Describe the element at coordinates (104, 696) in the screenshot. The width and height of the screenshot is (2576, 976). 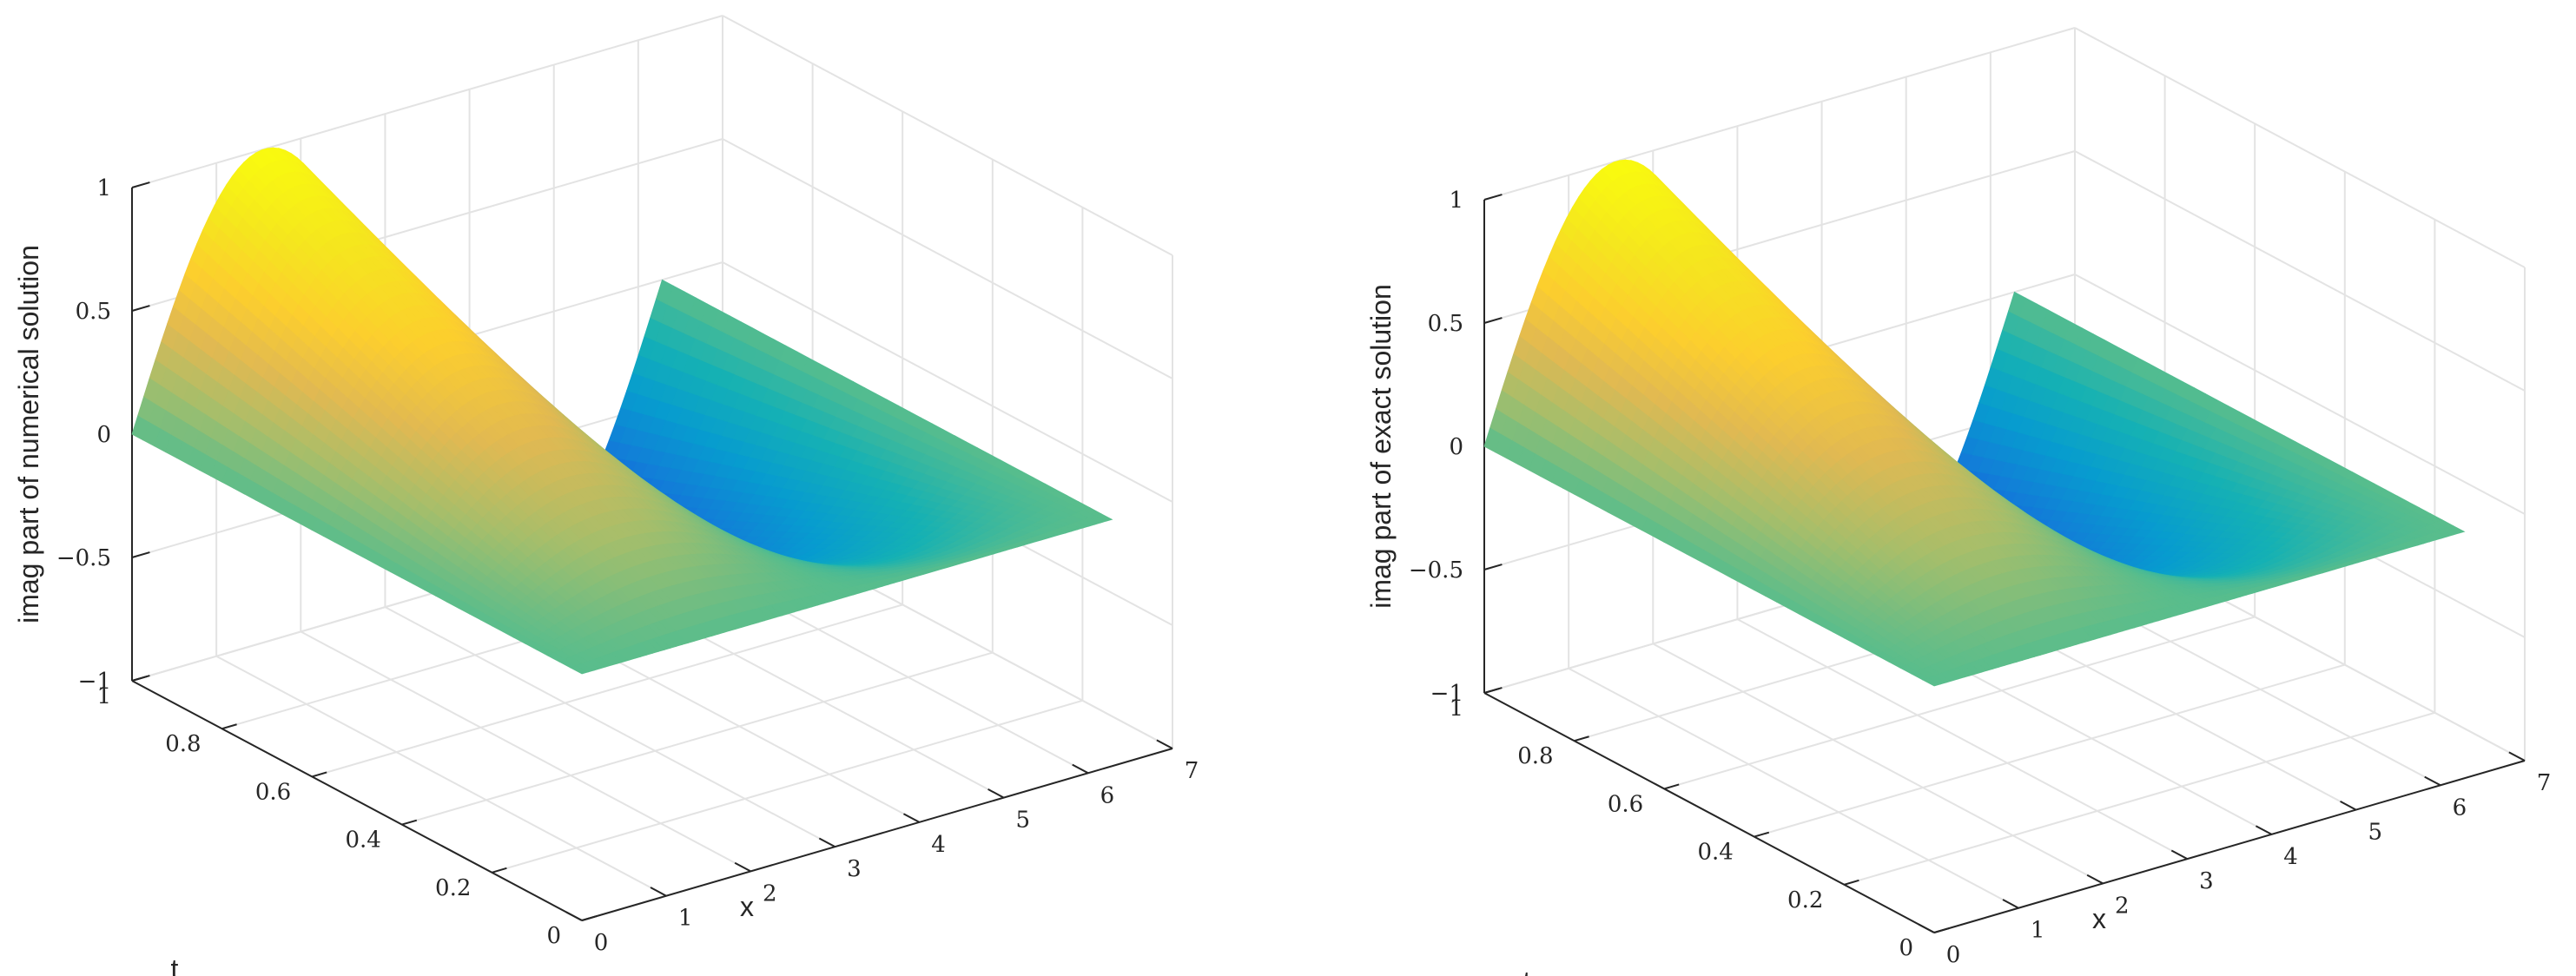
I see `y-tick-label: 1` at that location.